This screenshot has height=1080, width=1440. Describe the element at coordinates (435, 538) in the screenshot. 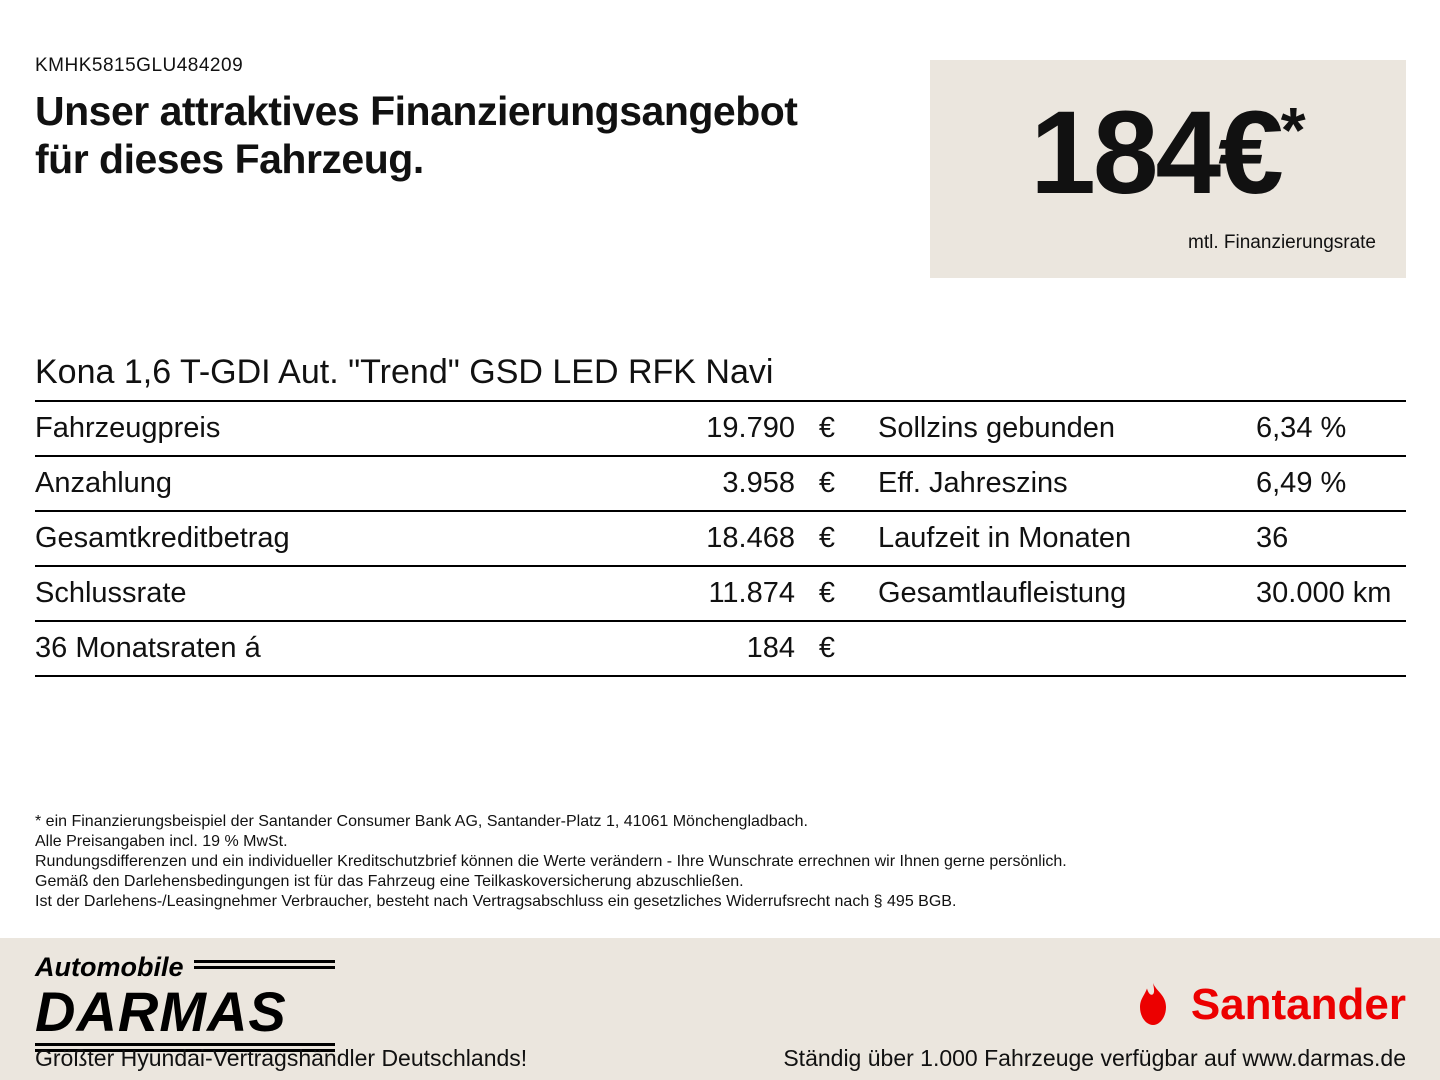

I see `finance-cell-left: Gesamtkreditbetrag 18.468 €` at that location.